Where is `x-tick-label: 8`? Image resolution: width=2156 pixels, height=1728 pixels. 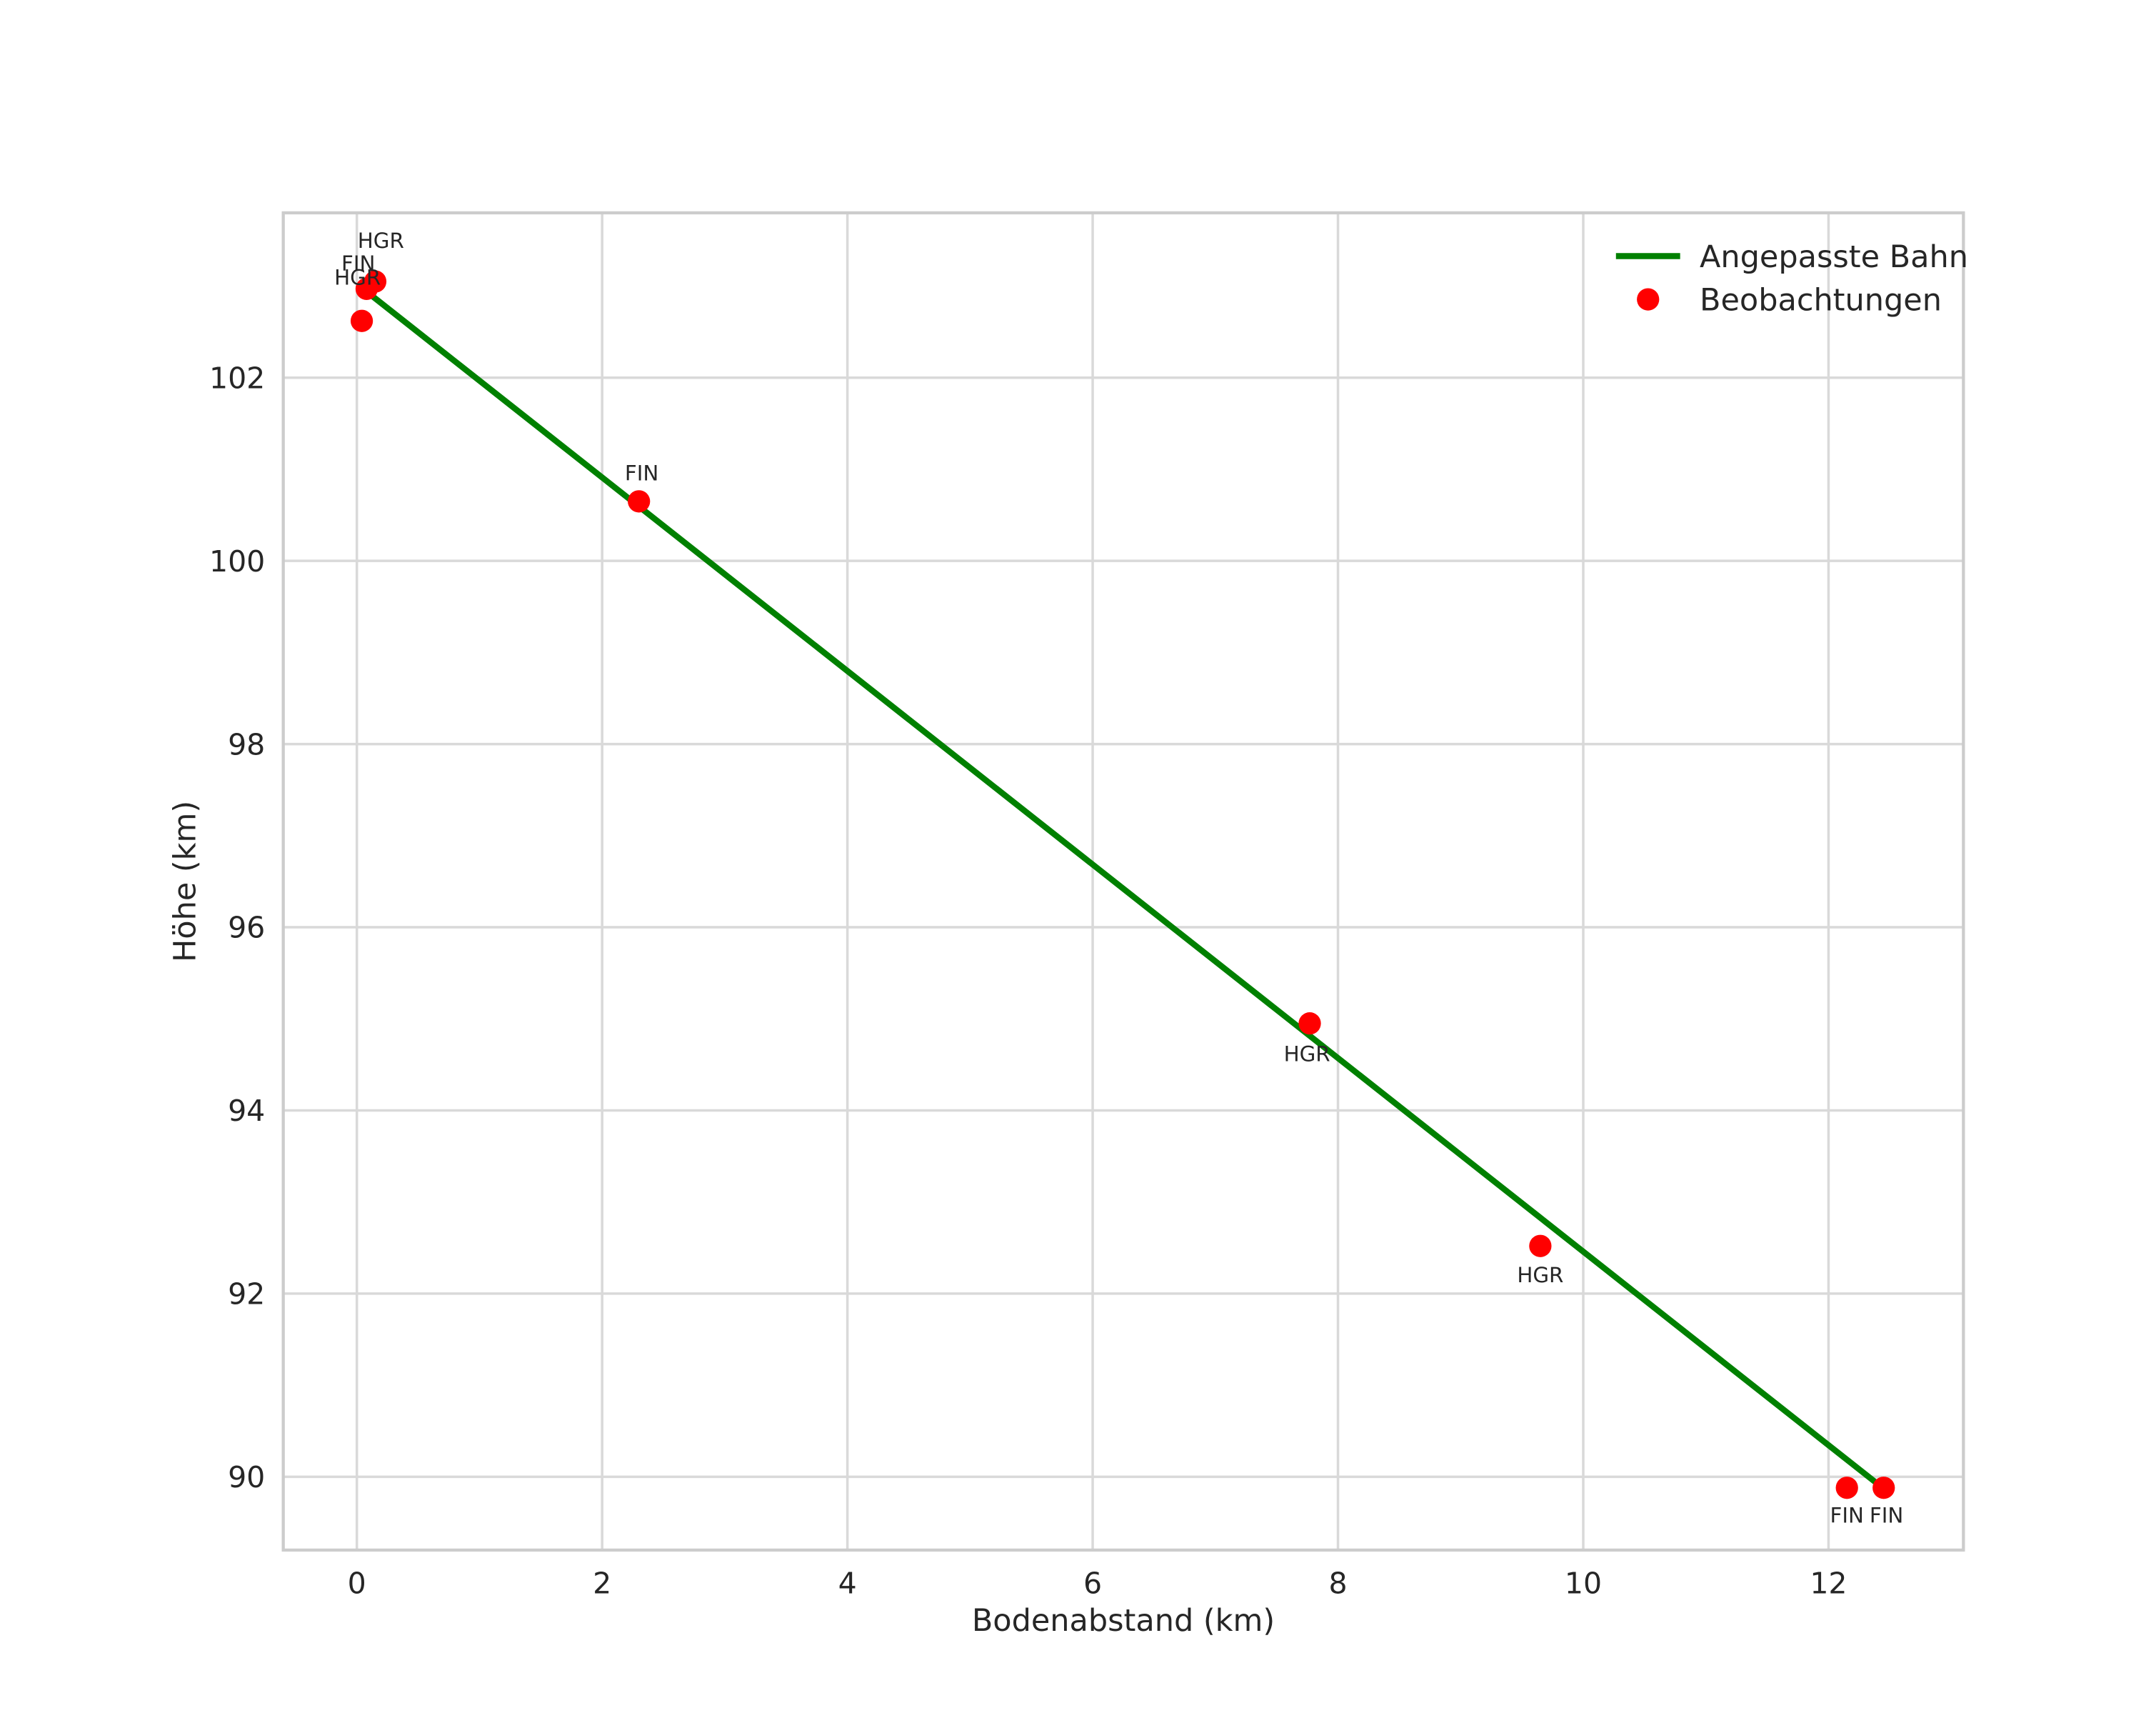
x-tick-label: 8 is located at coordinates (1338, 1583).